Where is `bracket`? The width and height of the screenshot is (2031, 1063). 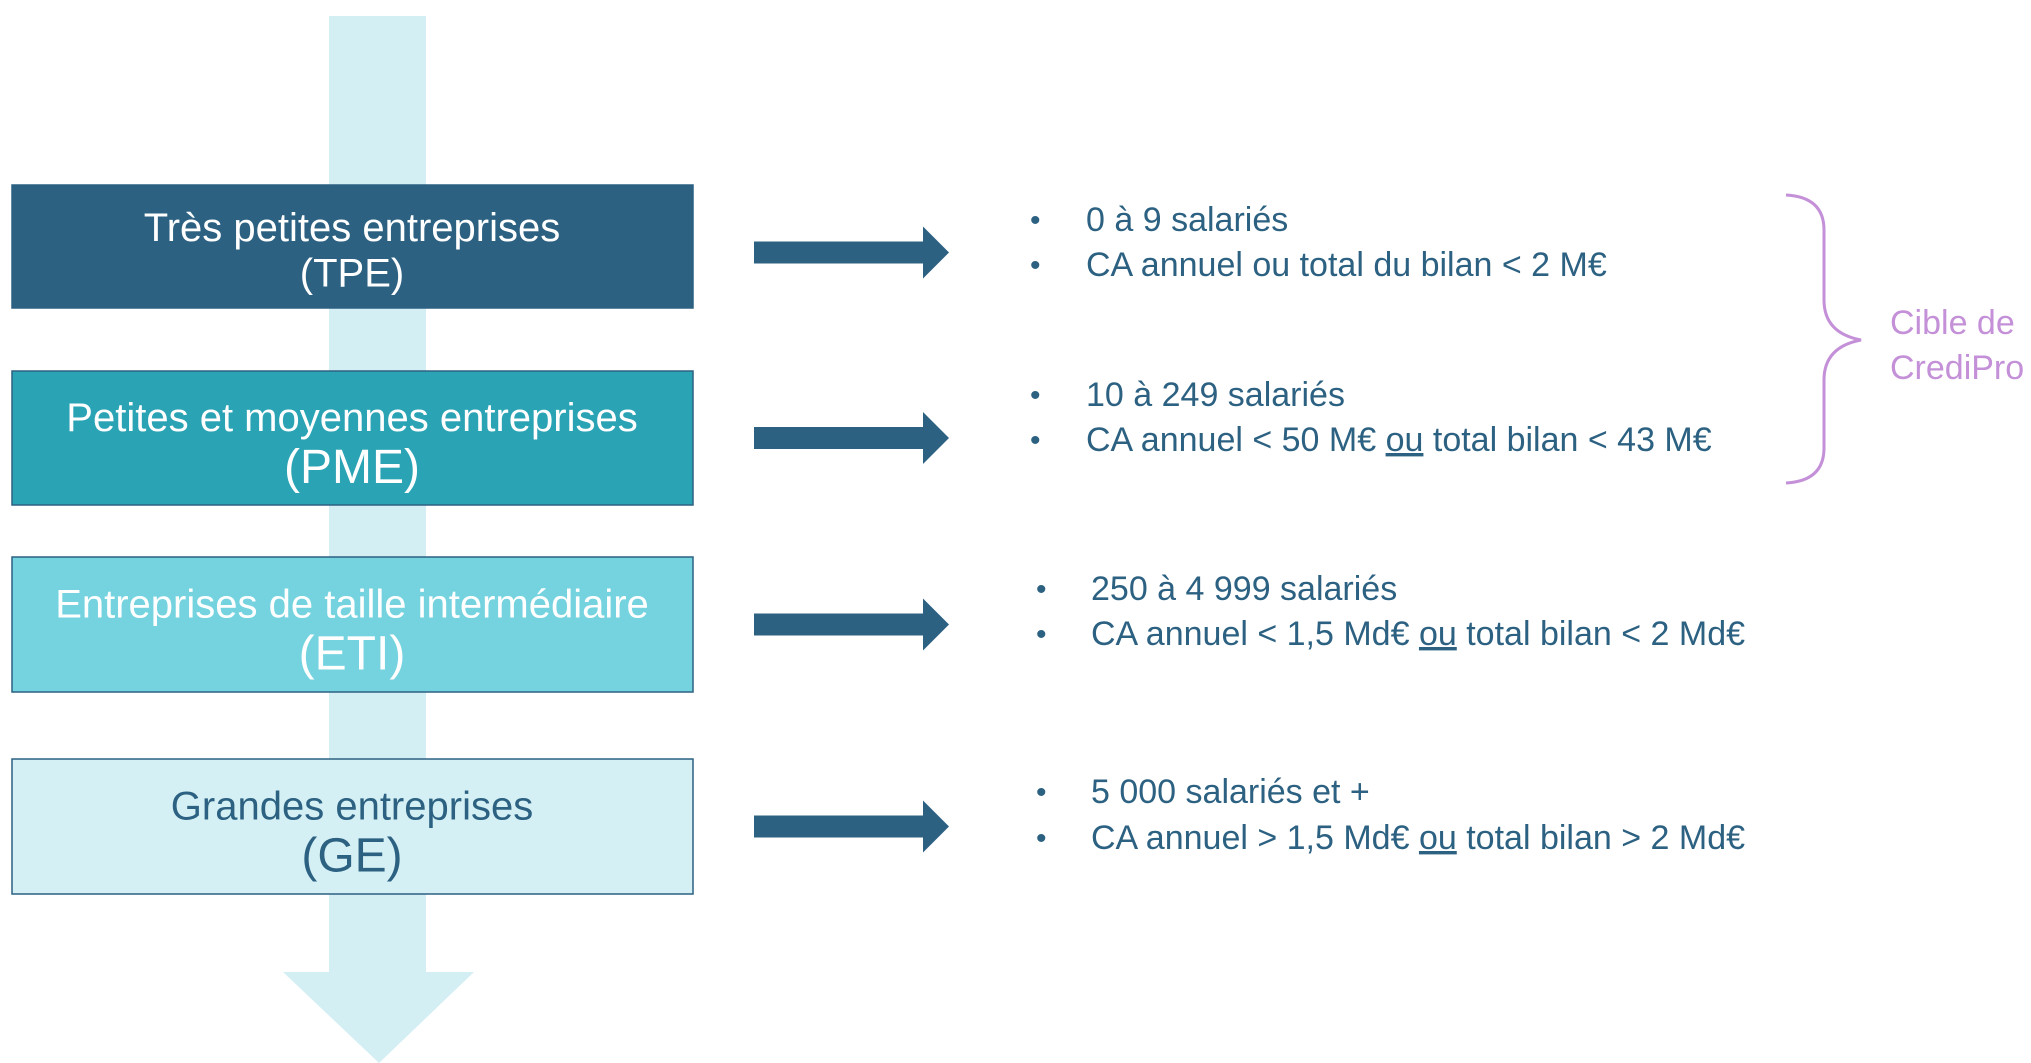
bracket is located at coordinates (1823, 339).